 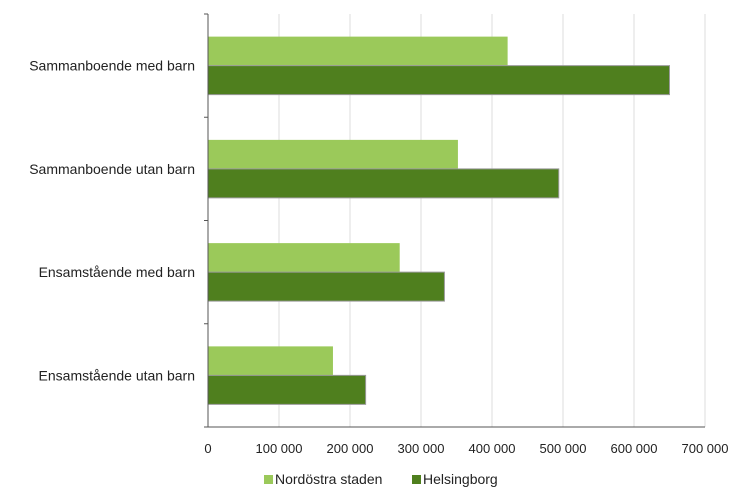 What do you see at coordinates (117, 375) in the screenshot?
I see `y-category-label: Ensamstående utan barn` at bounding box center [117, 375].